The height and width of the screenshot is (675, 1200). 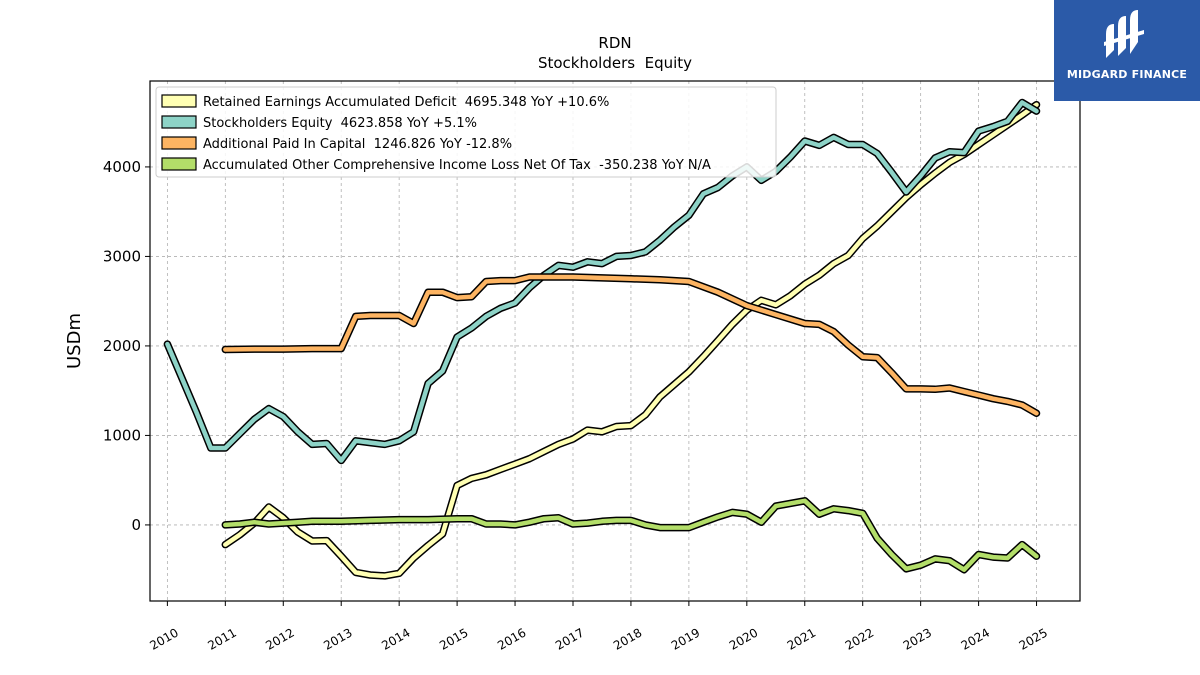 I want to click on y-tick-label: 0, so click(x=136, y=525).